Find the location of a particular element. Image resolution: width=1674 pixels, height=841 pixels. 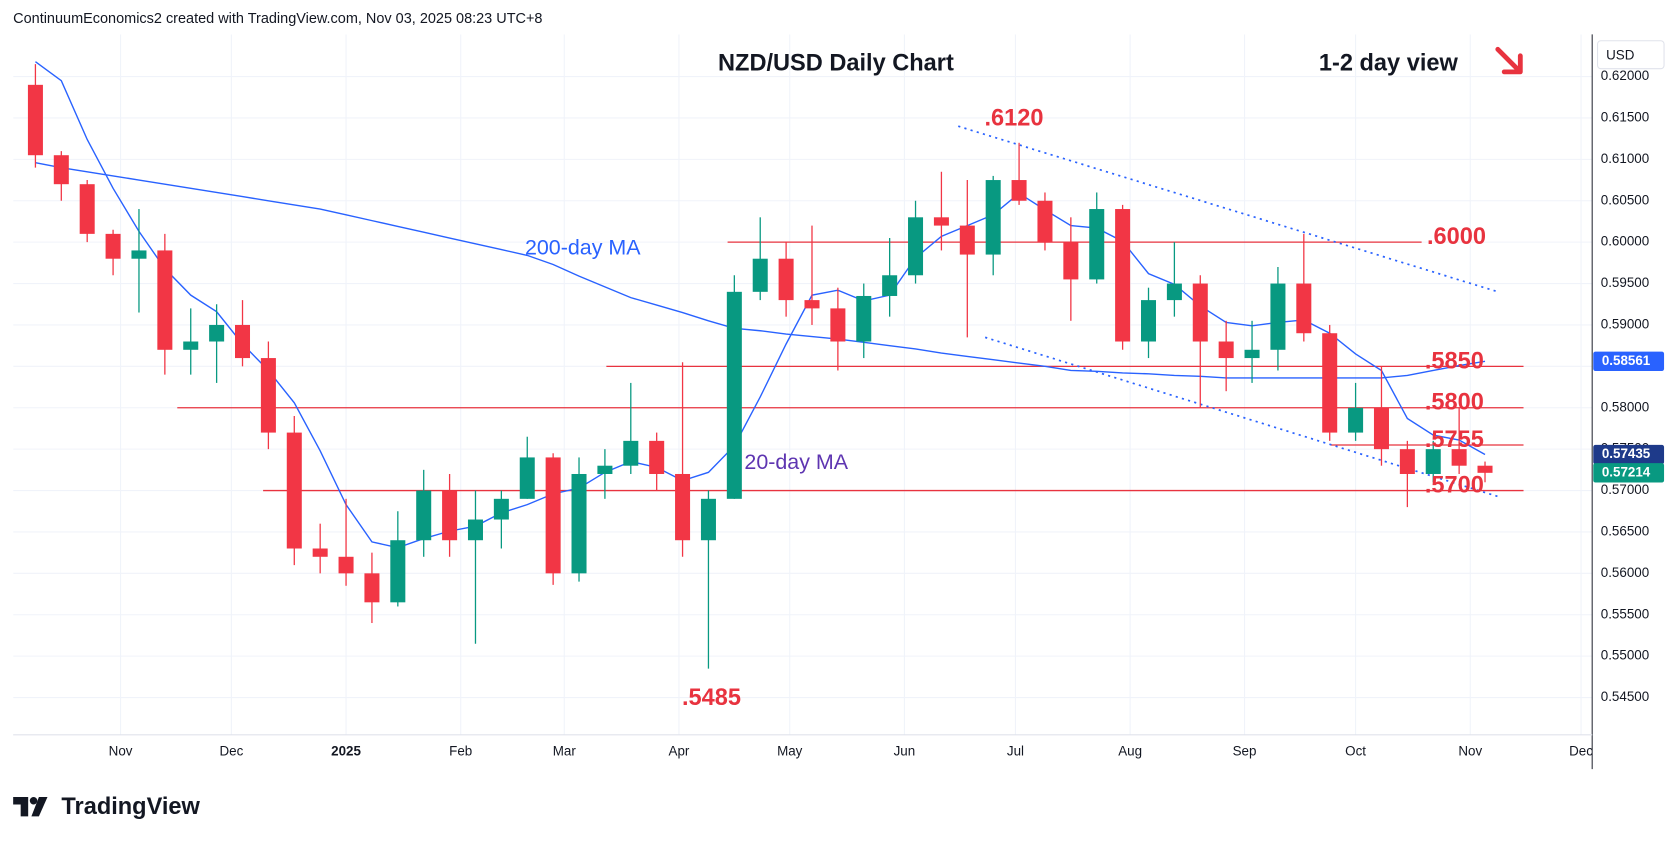

x-tick-label: Oct is located at coordinates (1355, 751).